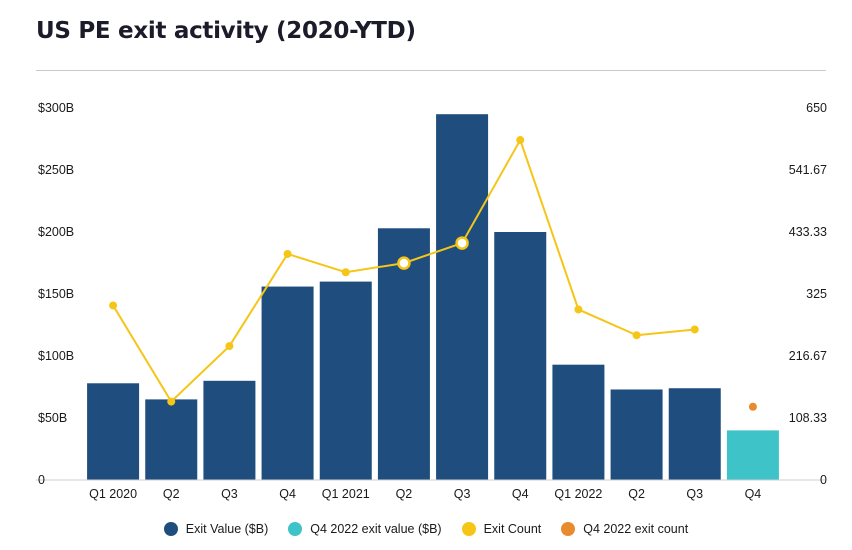 The image size is (852, 550). Describe the element at coordinates (41, 480) in the screenshot. I see `y-left-tick-label: 0` at that location.